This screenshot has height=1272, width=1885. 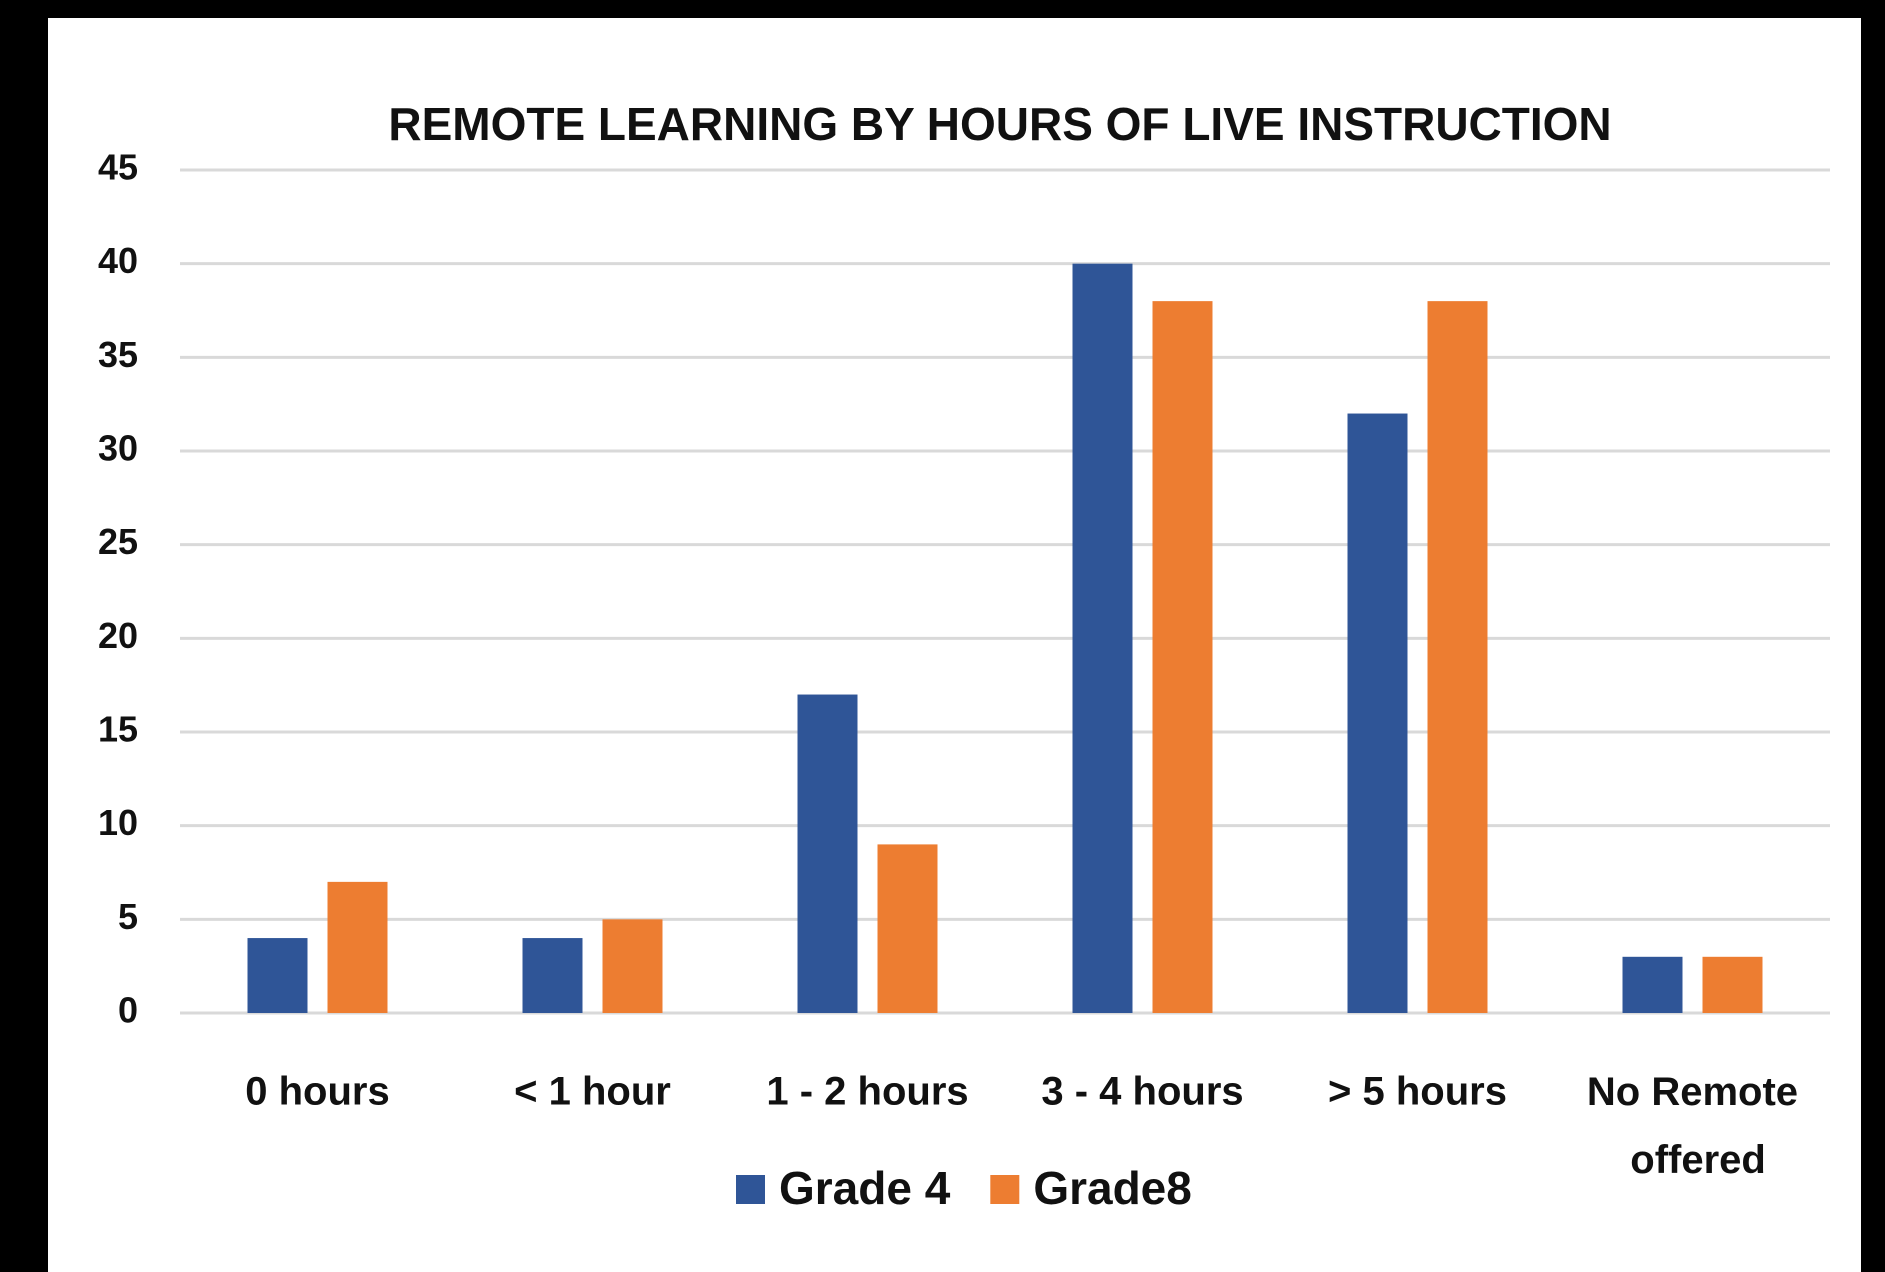 I want to click on x-tick-label: 1 - 2 hours, so click(x=867, y=1092).